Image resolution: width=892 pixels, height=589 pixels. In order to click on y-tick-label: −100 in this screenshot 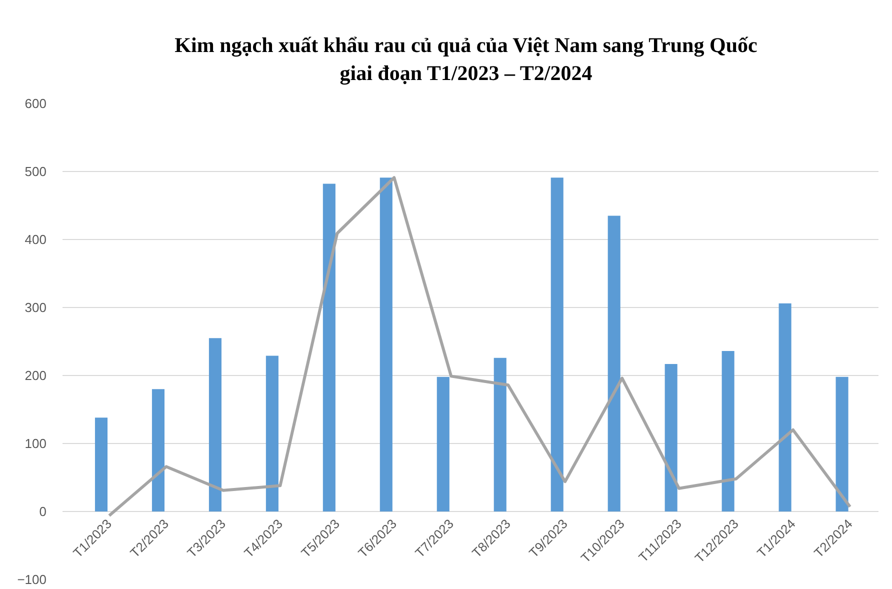, I will do `click(32, 579)`.